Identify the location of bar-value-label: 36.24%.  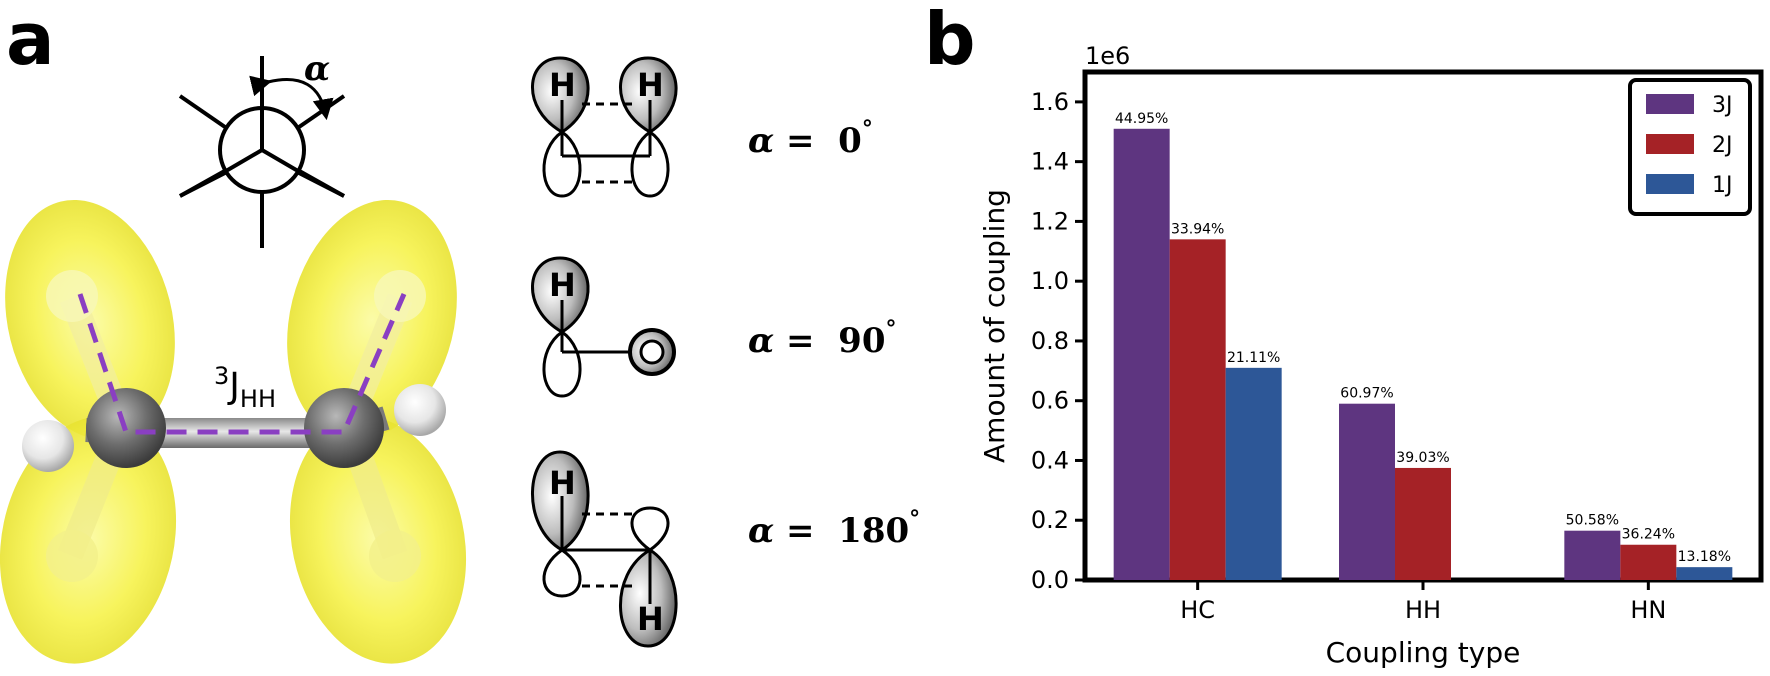
(1648, 535).